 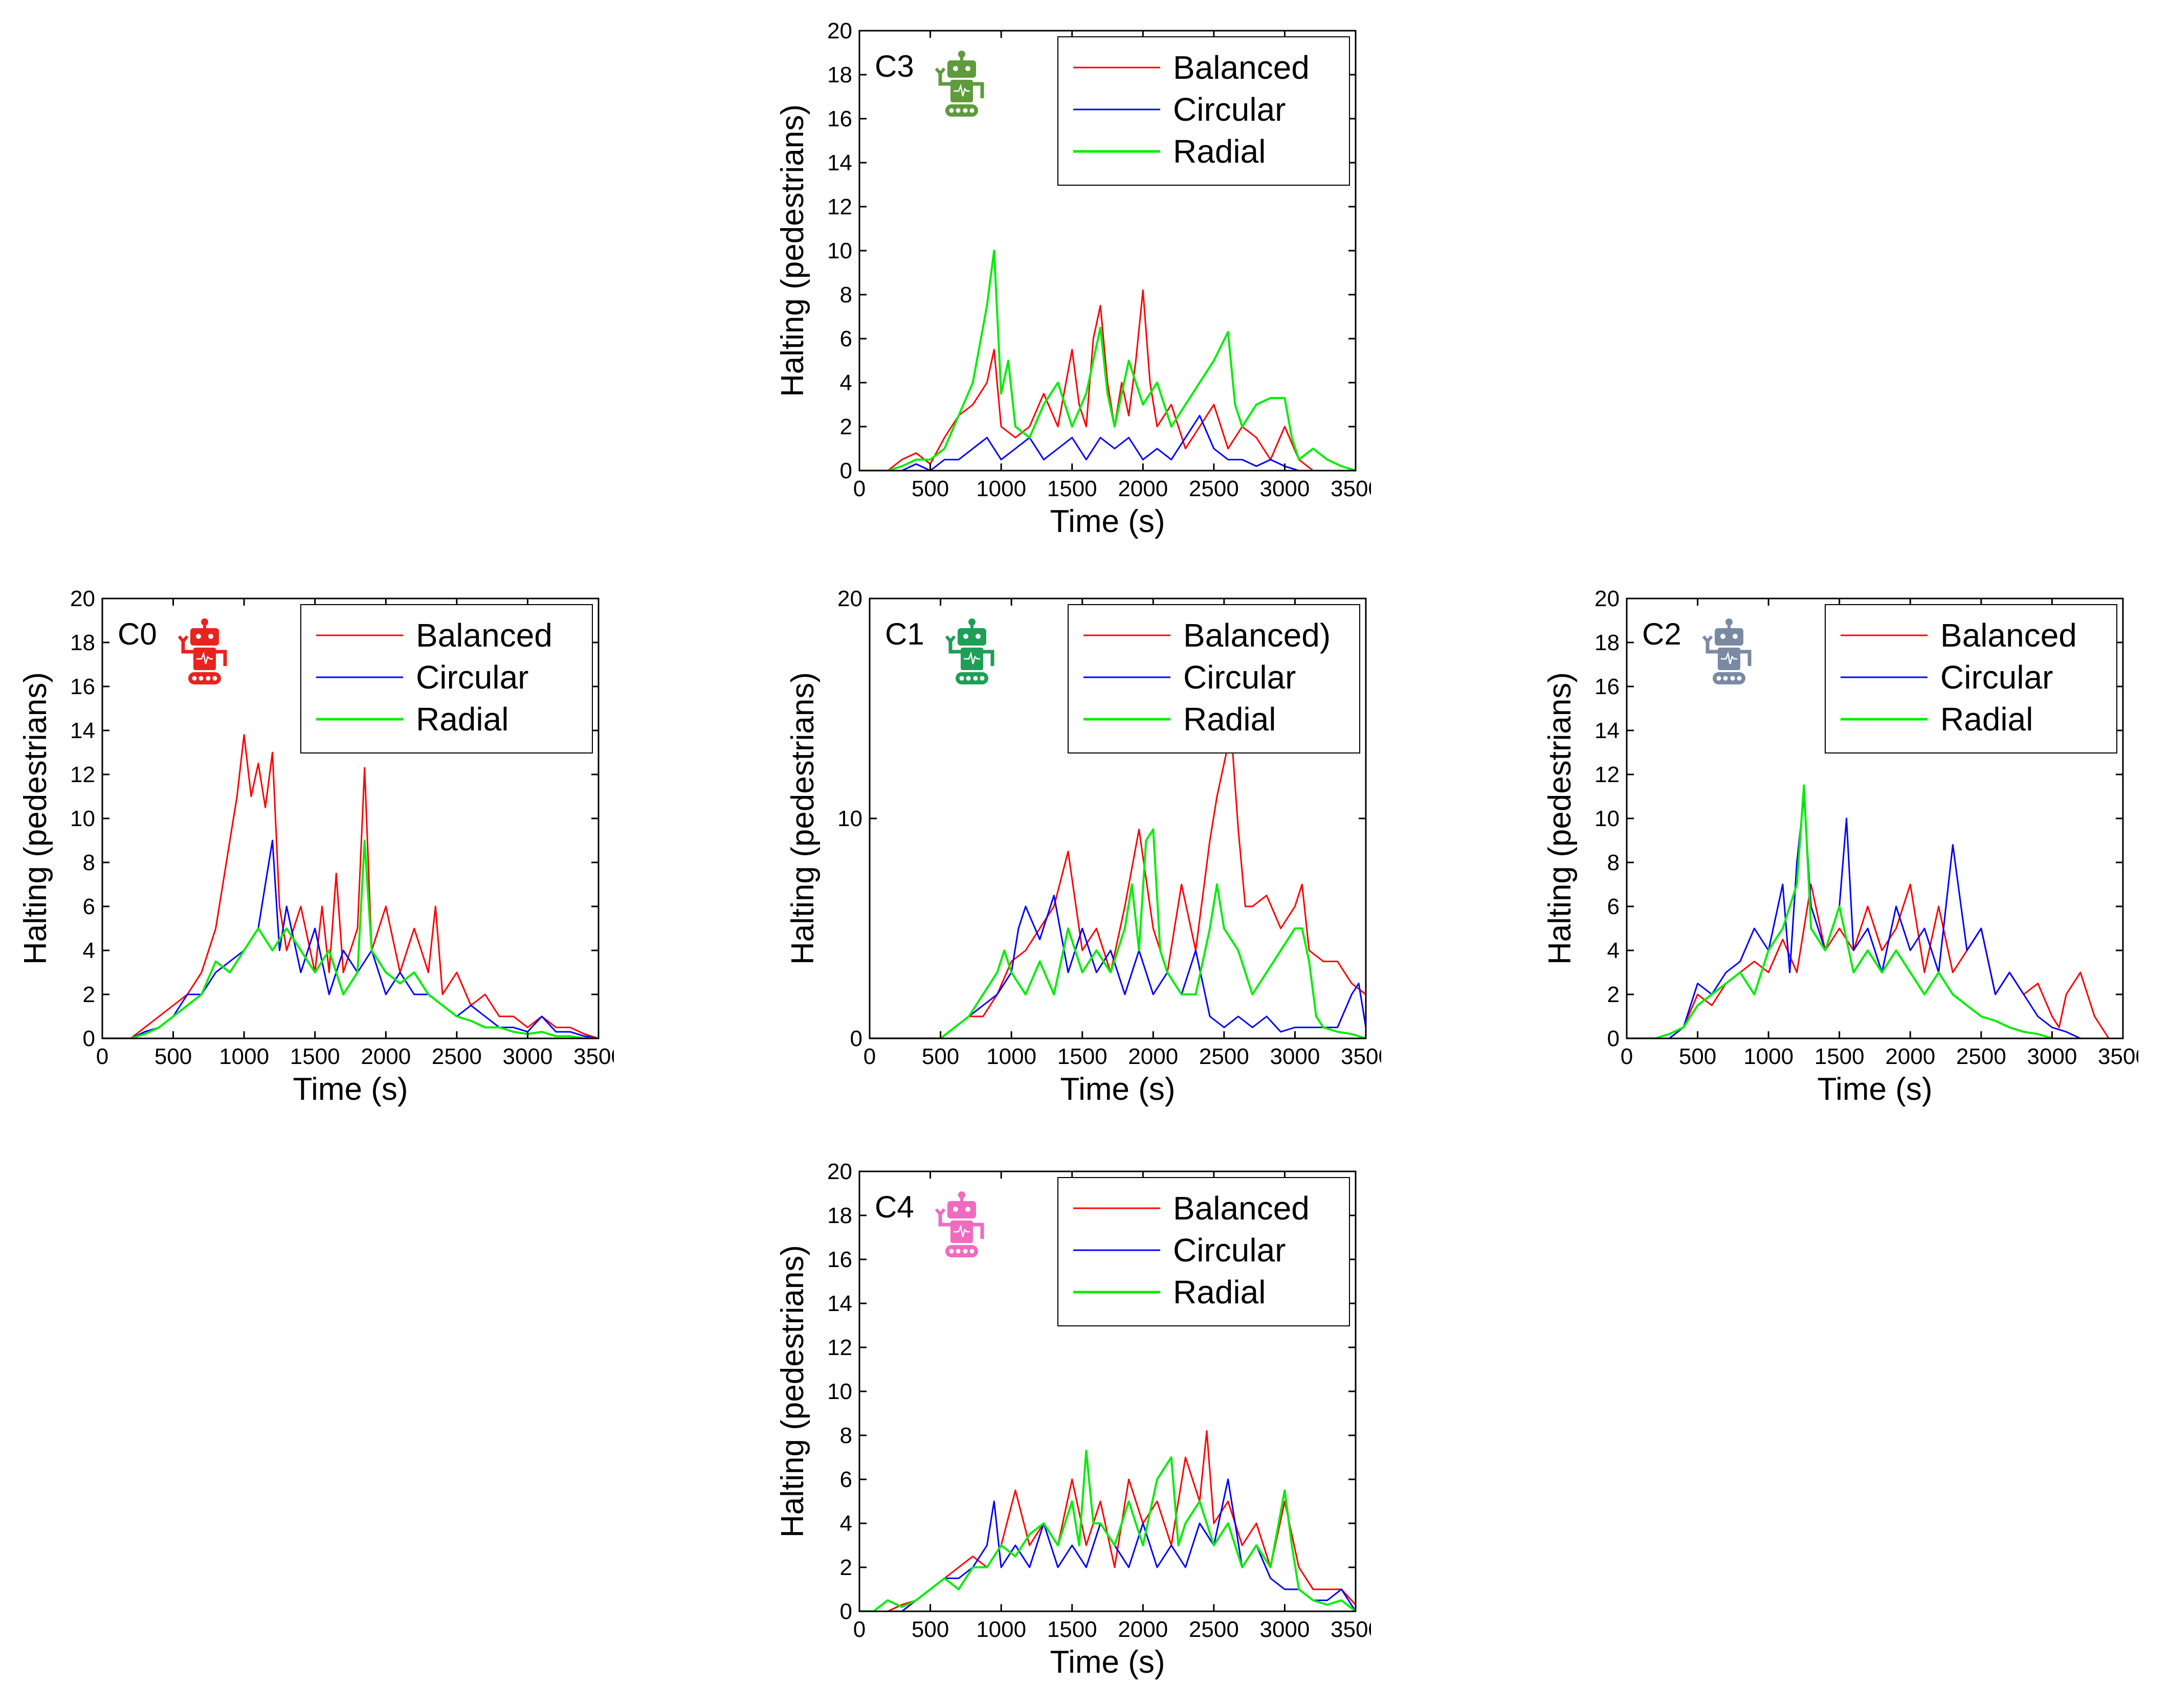 I want to click on panel-tag: C1, so click(x=904, y=634).